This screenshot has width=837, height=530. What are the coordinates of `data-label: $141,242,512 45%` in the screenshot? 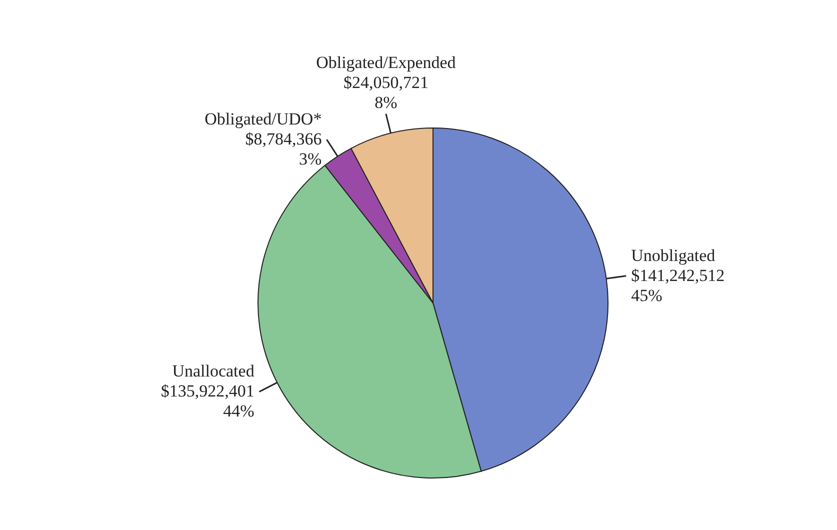 It's located at (678, 285).